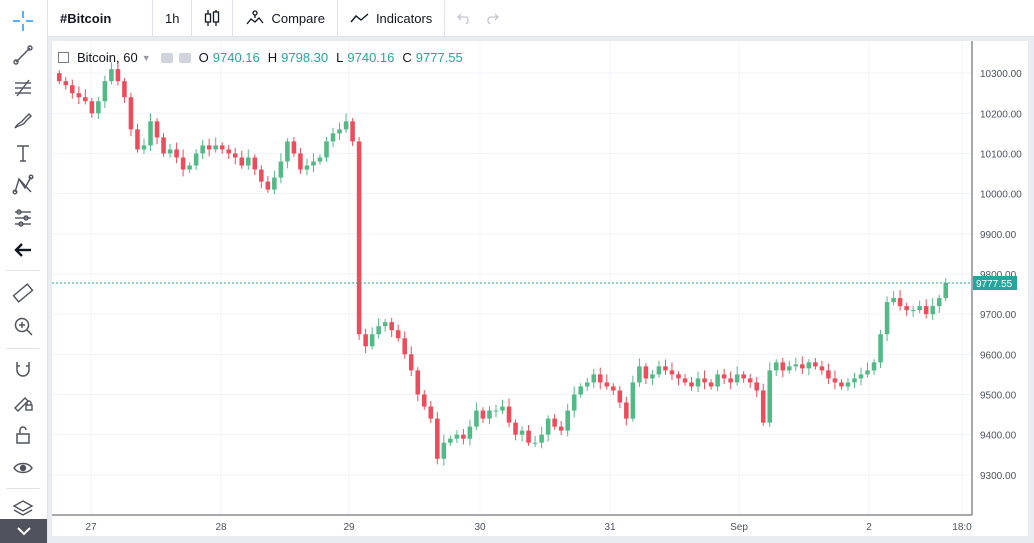  What do you see at coordinates (478, 18) in the screenshot?
I see `undo-redo` at bounding box center [478, 18].